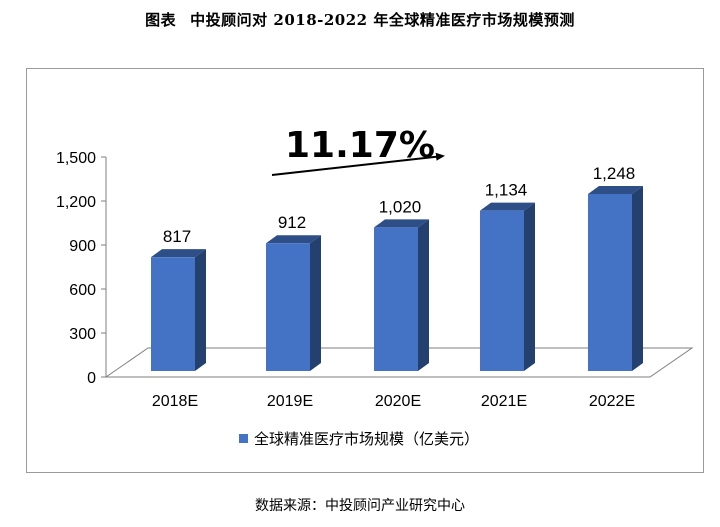 Image resolution: width=720 pixels, height=527 pixels. I want to click on bar-side-2020E, so click(423, 295).